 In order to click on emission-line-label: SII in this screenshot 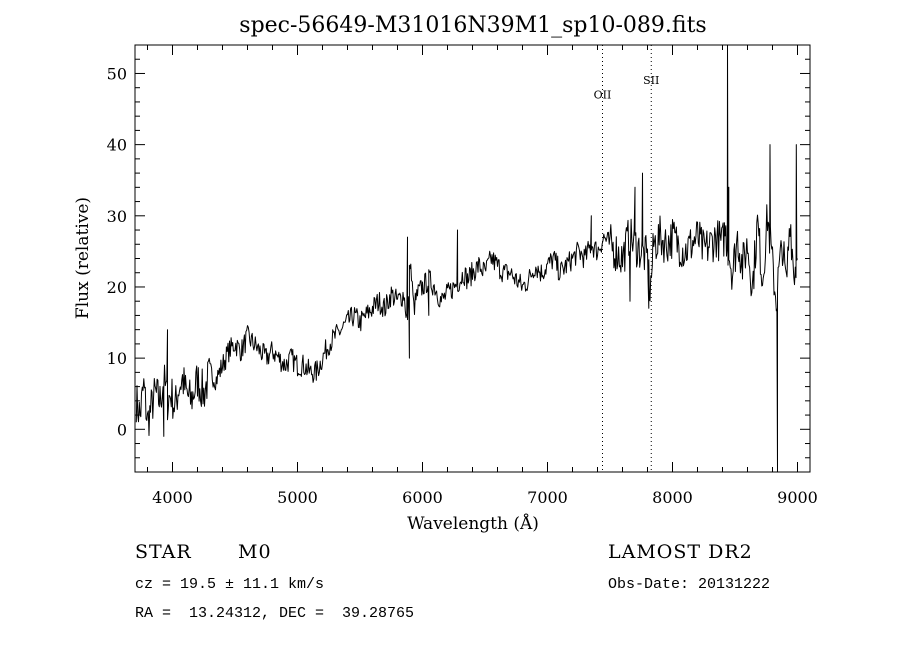, I will do `click(651, 80)`.